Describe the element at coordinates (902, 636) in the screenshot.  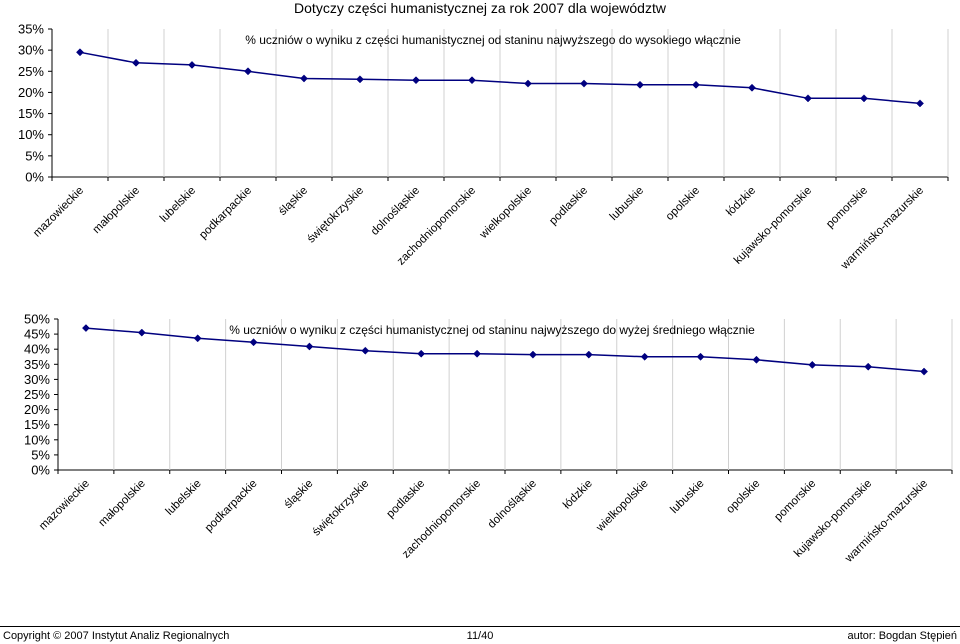
I see `author-text: autor: Bogdan Stępień` at that location.